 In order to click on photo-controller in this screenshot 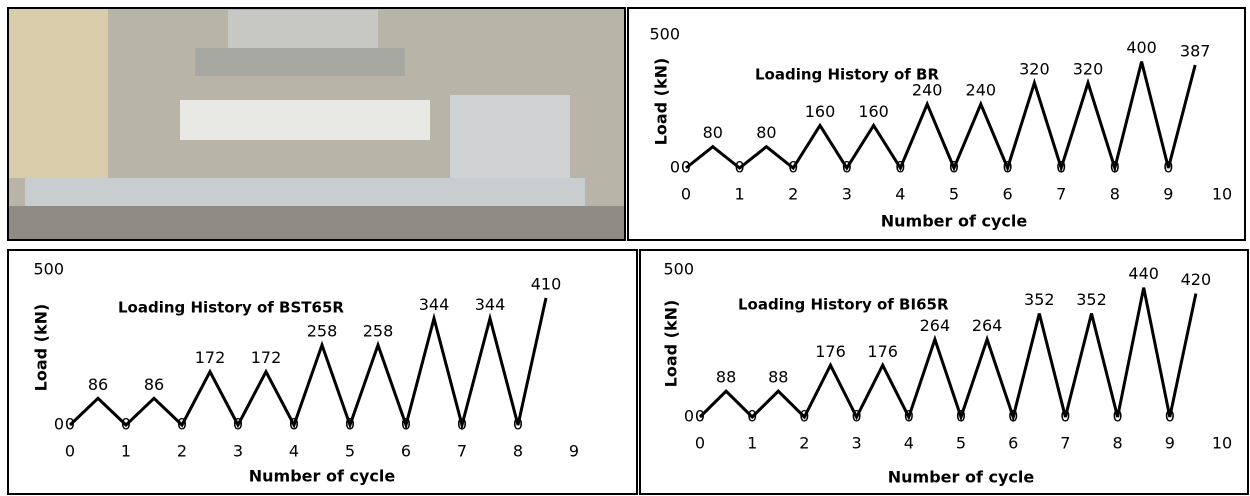, I will do `click(510, 137)`.